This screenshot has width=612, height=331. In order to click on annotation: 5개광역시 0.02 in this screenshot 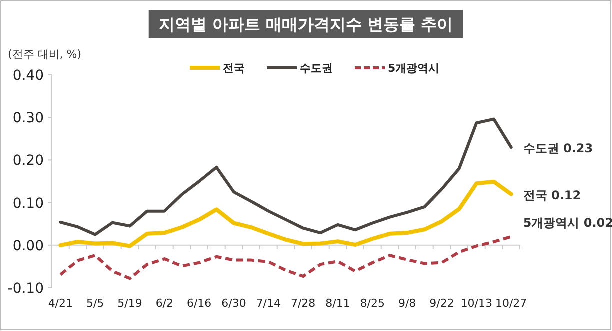, I will do `click(567, 223)`.